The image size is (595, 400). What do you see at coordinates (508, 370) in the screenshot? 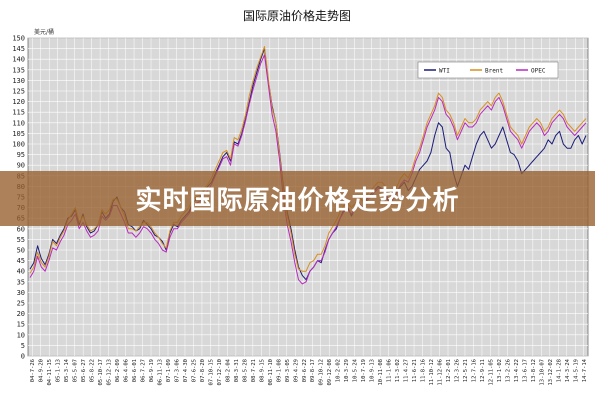
I see `x-tick-label: 13-2-26` at bounding box center [508, 370].